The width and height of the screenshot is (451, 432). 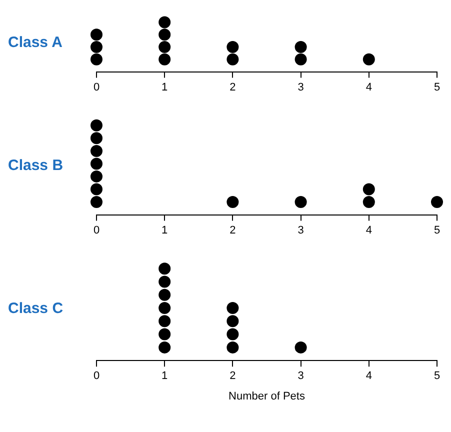 What do you see at coordinates (36, 43) in the screenshot?
I see `y-axis-title: Class A` at bounding box center [36, 43].